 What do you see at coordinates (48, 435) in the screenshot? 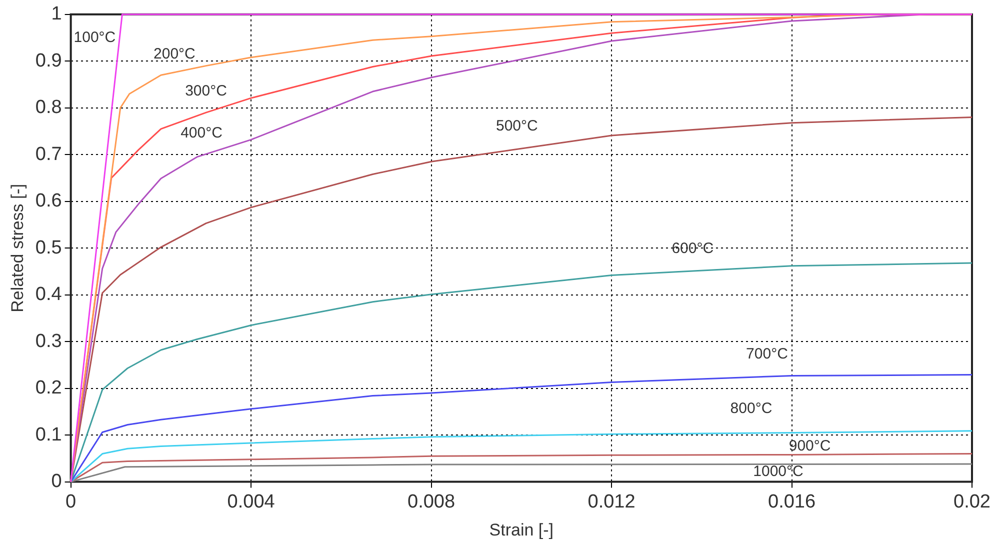
I see `y-tick-label: 0.1` at bounding box center [48, 435].